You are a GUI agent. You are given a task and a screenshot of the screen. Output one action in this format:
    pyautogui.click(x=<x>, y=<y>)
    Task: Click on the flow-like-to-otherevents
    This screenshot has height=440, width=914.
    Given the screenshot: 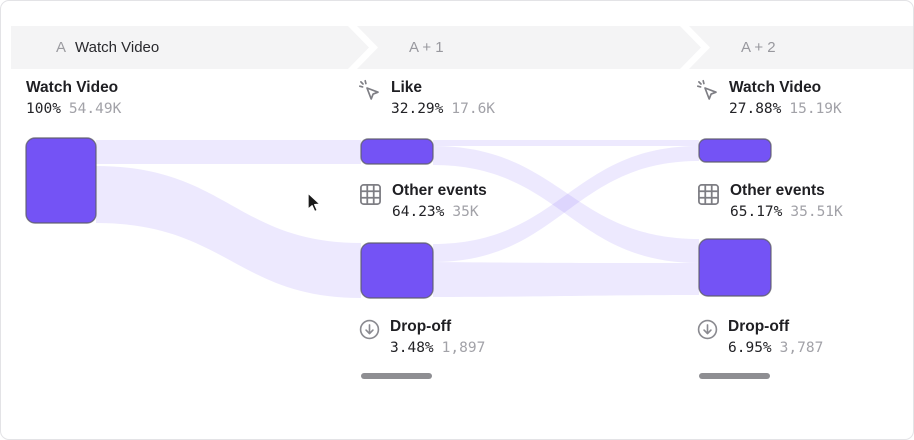 What is the action you would take?
    pyautogui.click(x=566, y=204)
    